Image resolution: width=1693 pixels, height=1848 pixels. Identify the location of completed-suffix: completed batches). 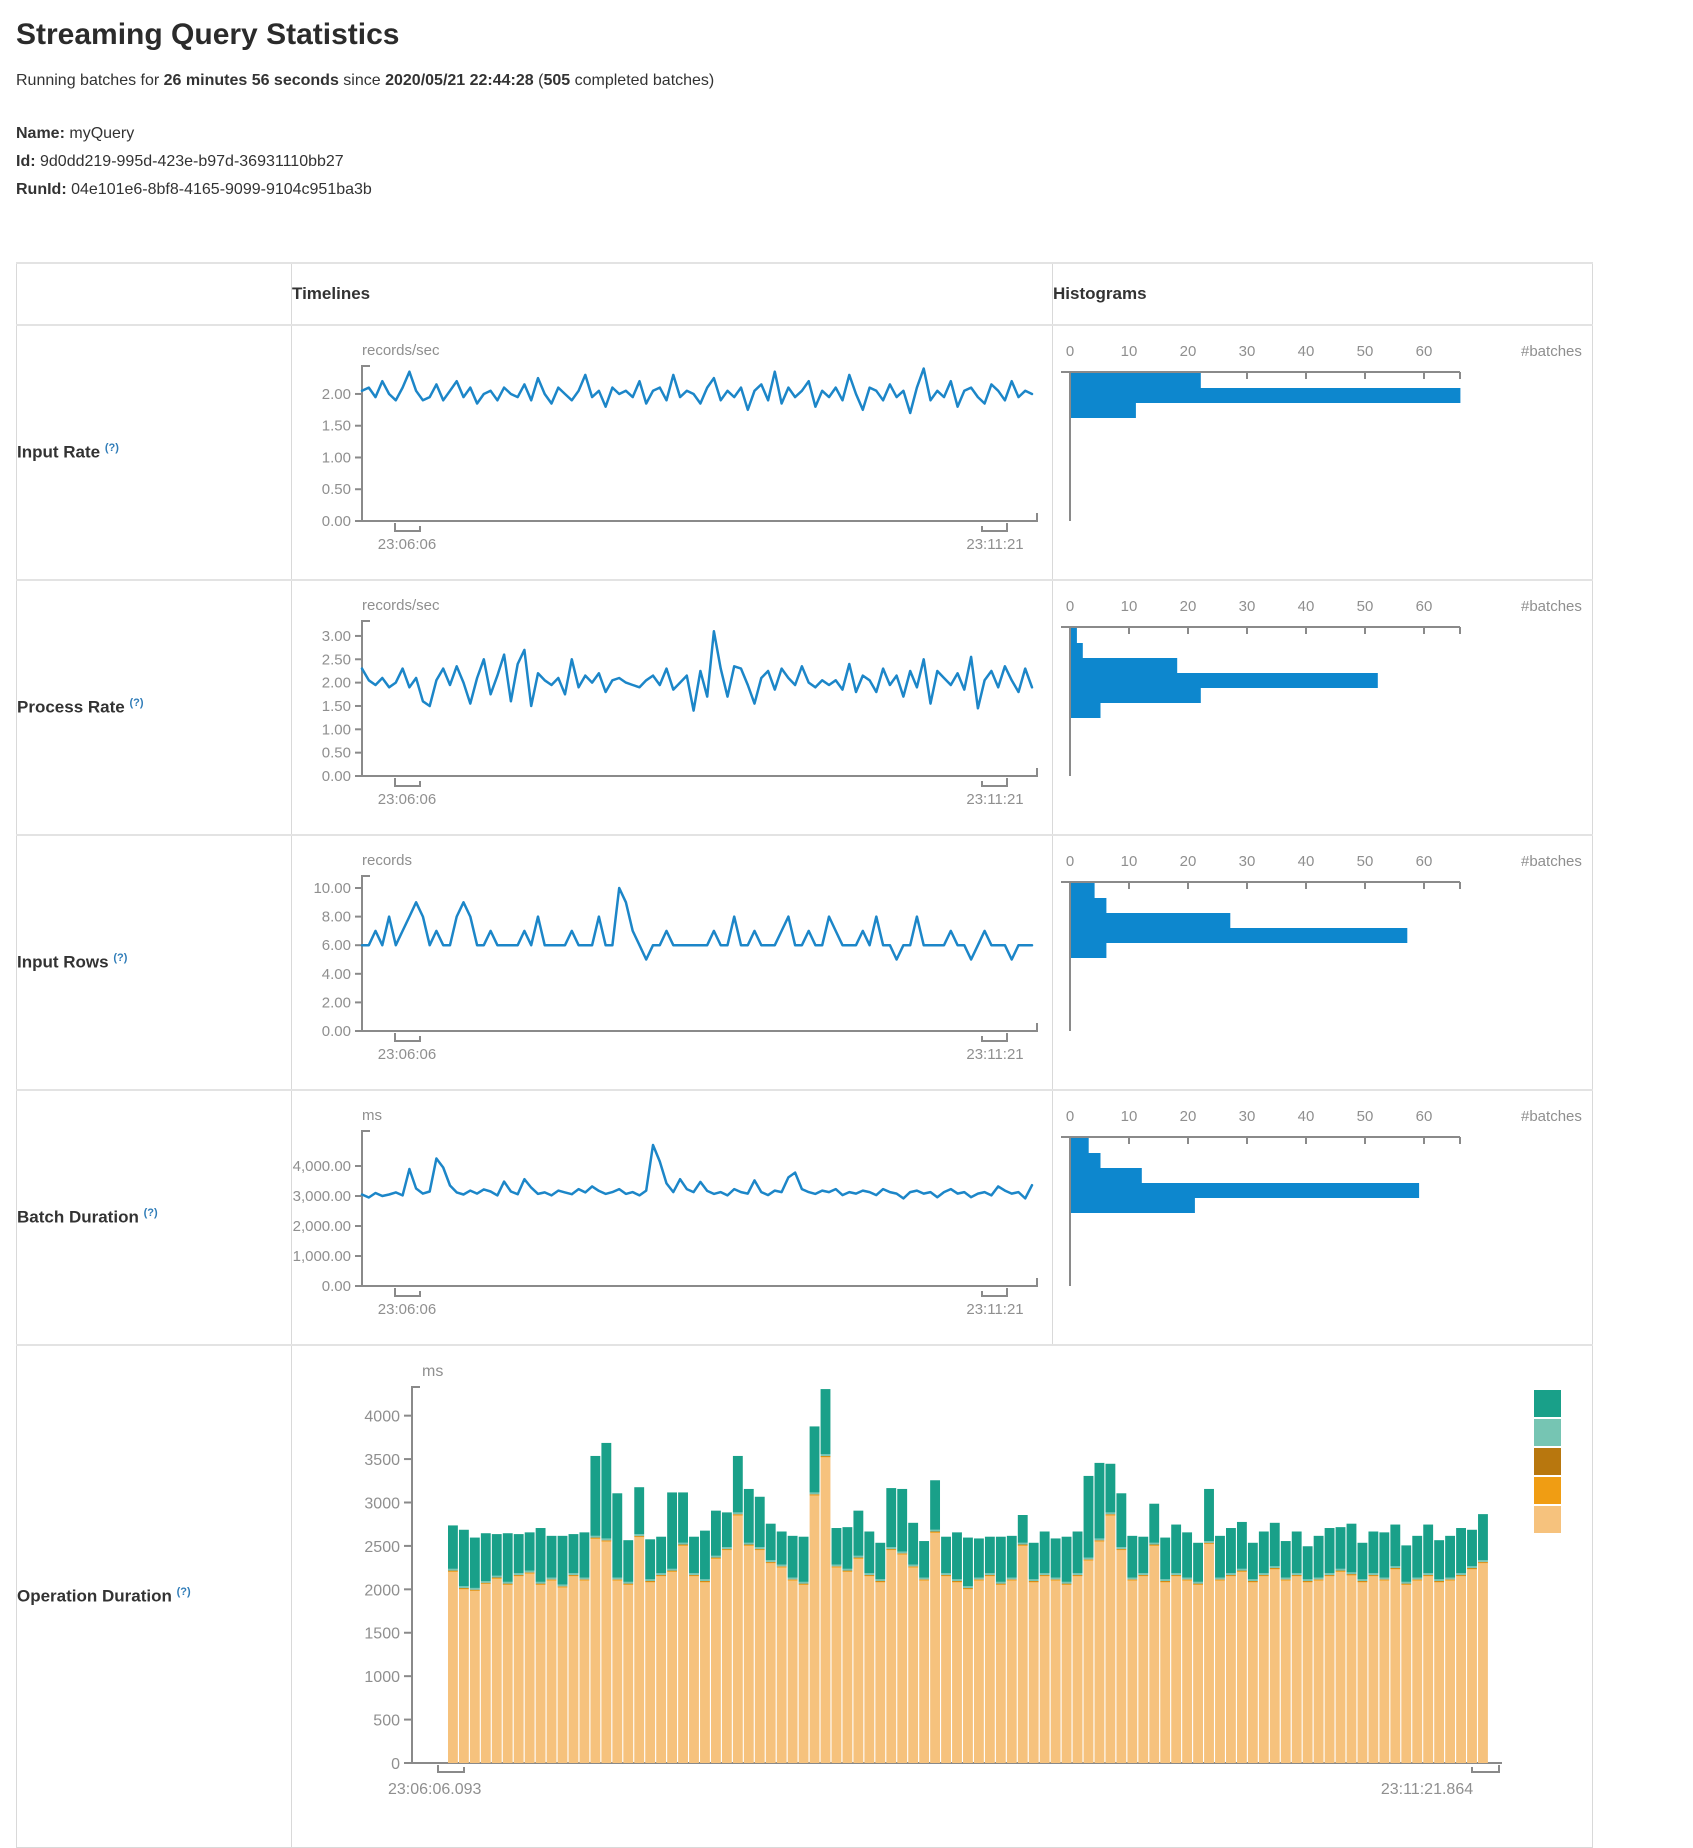
(644, 80).